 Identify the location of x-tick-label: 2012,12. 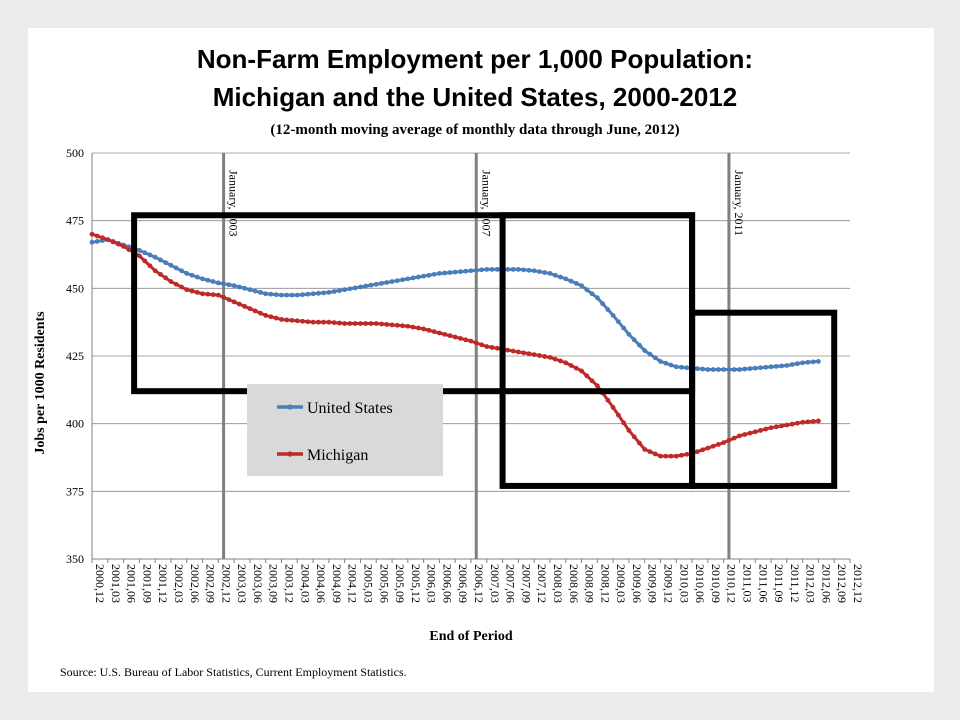
(858, 583).